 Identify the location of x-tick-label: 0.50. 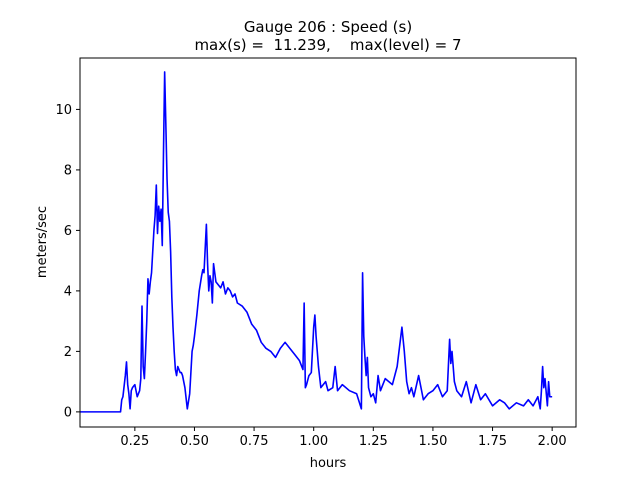
(194, 441).